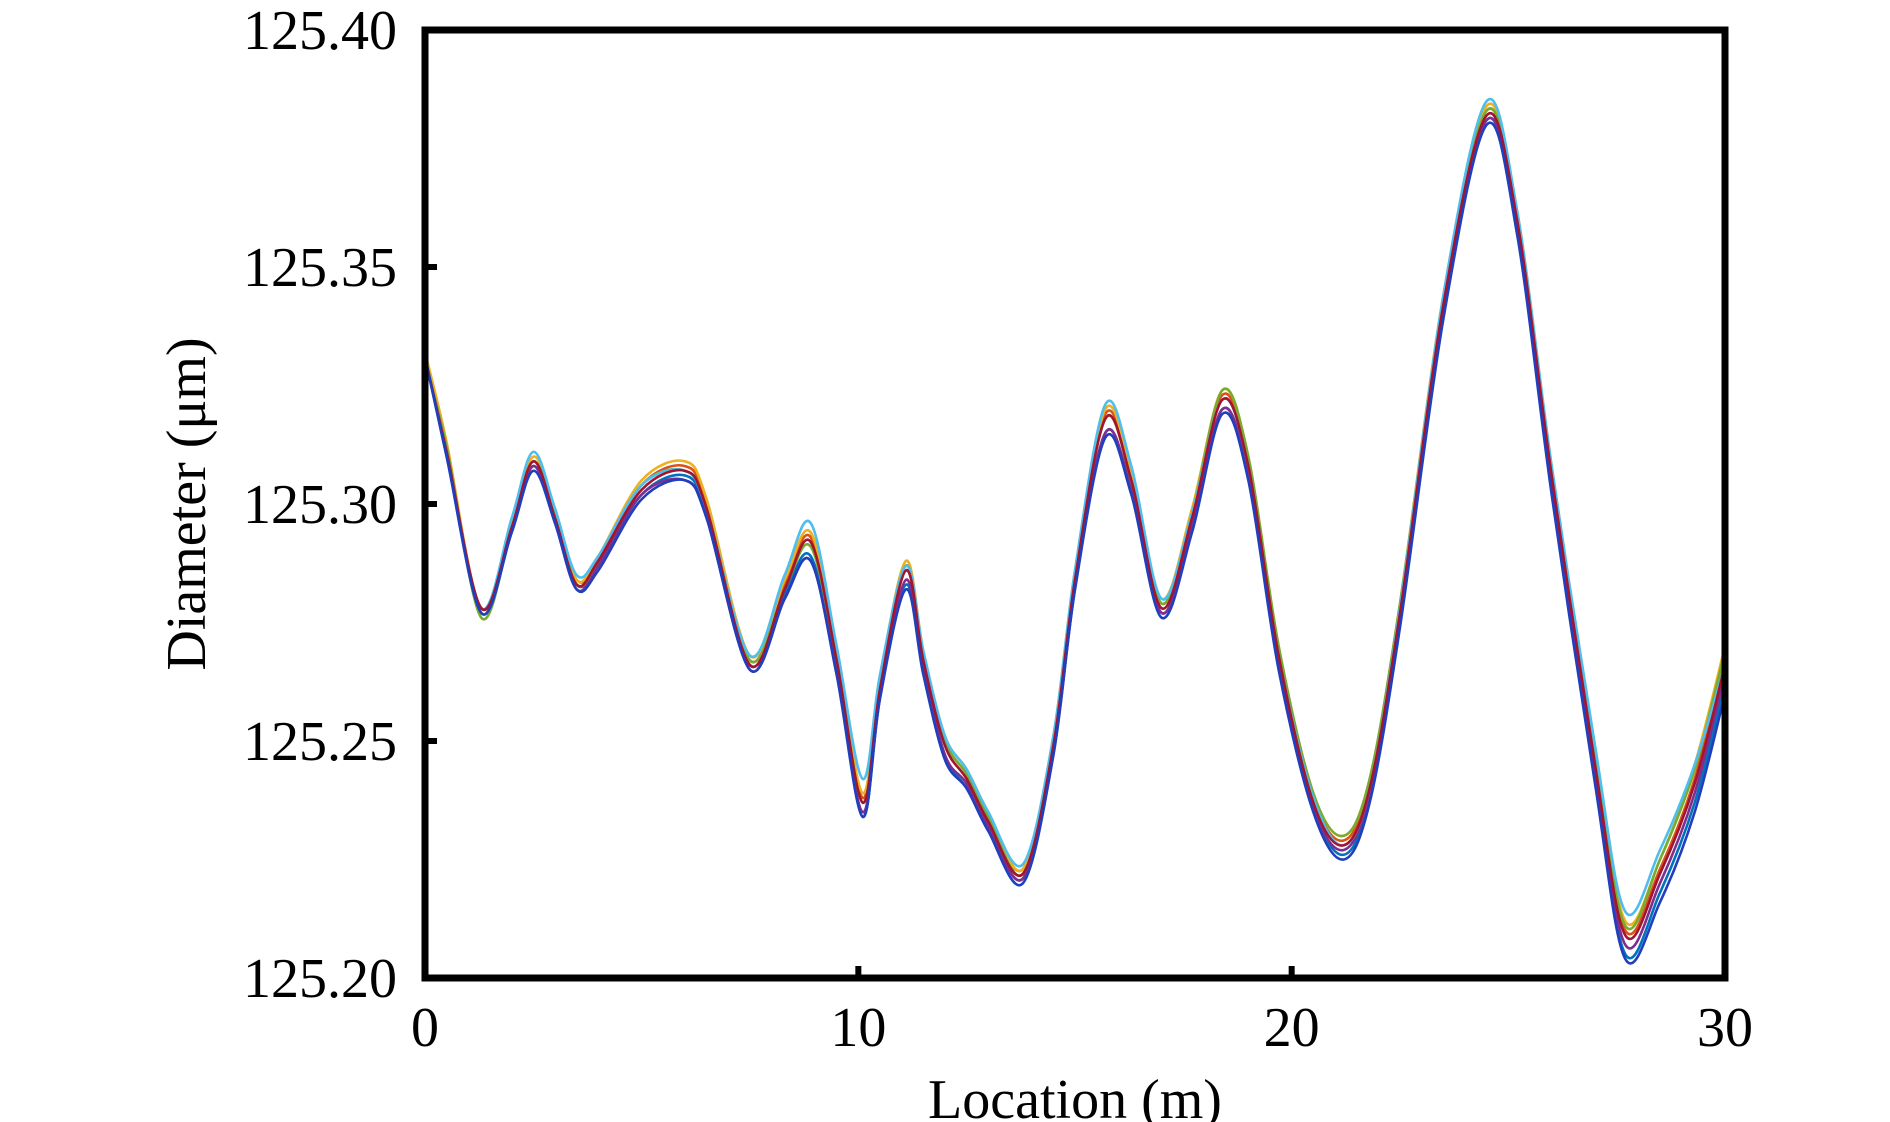 The width and height of the screenshot is (1890, 1122). I want to click on y-tick-label-2: 125.25, so click(320, 742).